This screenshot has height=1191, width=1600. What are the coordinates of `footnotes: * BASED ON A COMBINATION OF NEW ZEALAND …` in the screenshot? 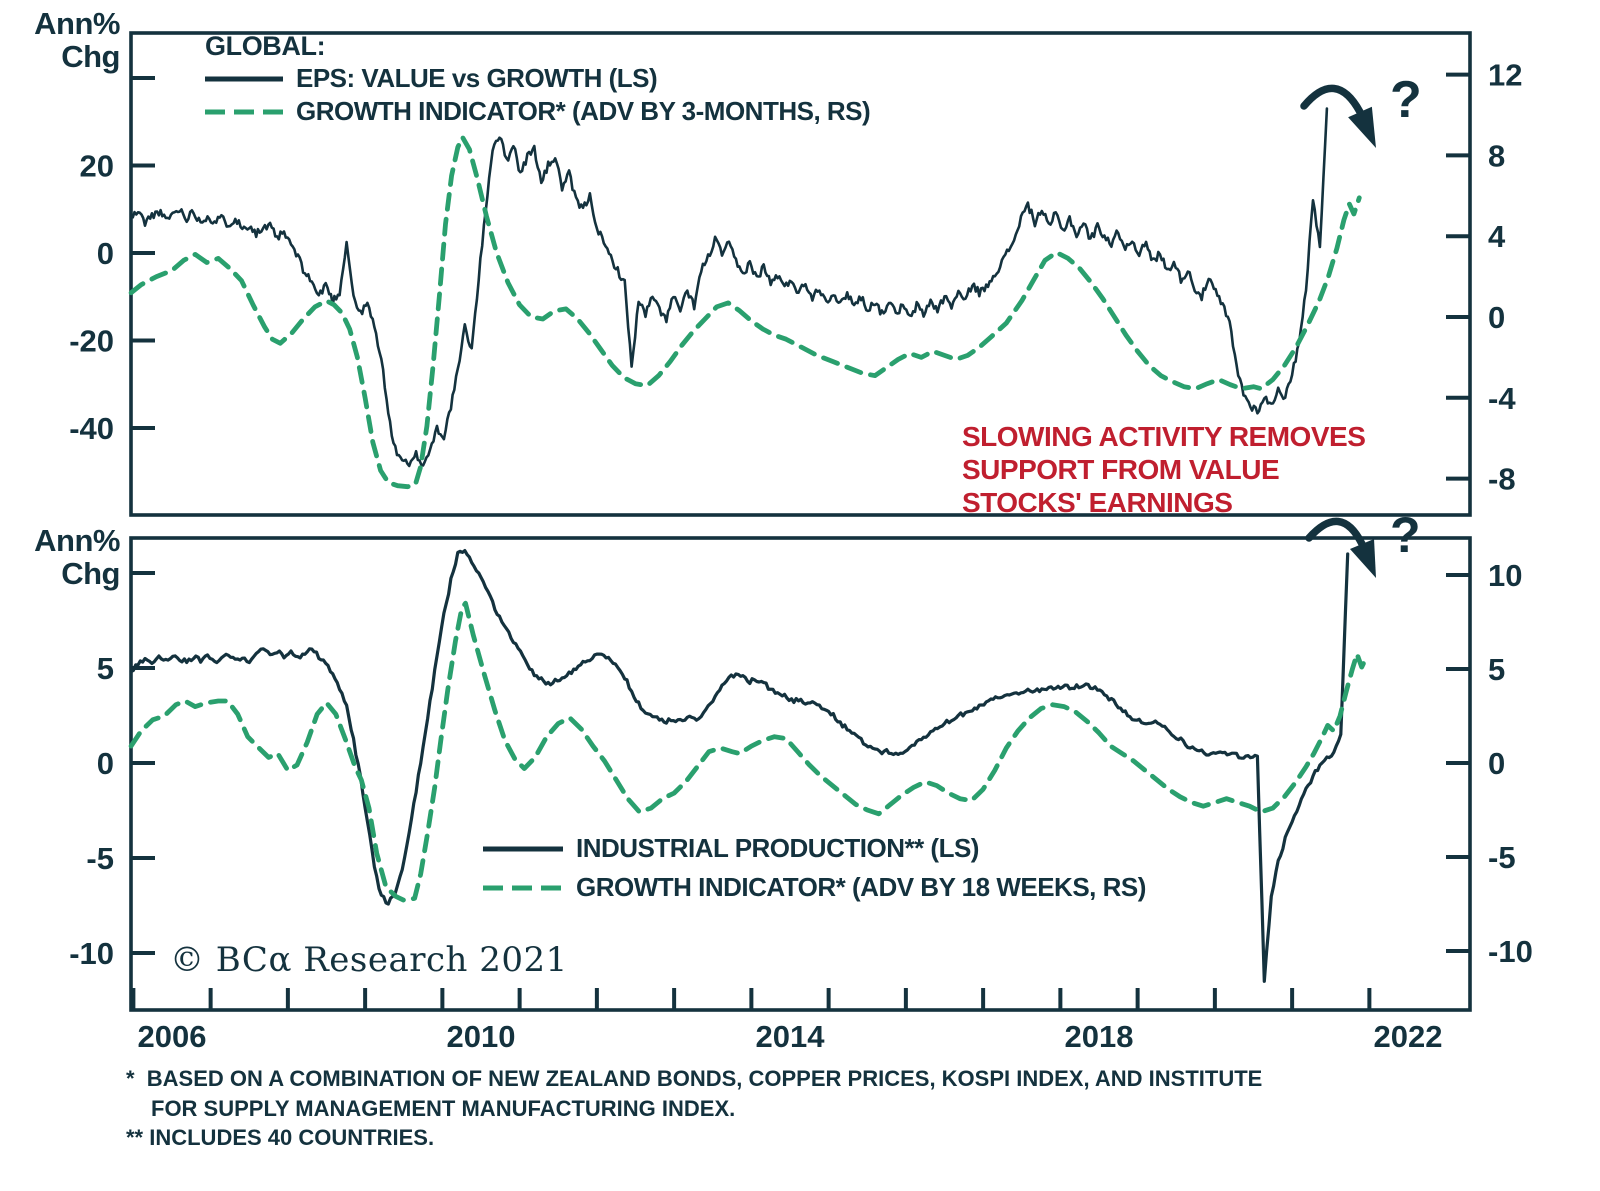 It's located at (694, 1108).